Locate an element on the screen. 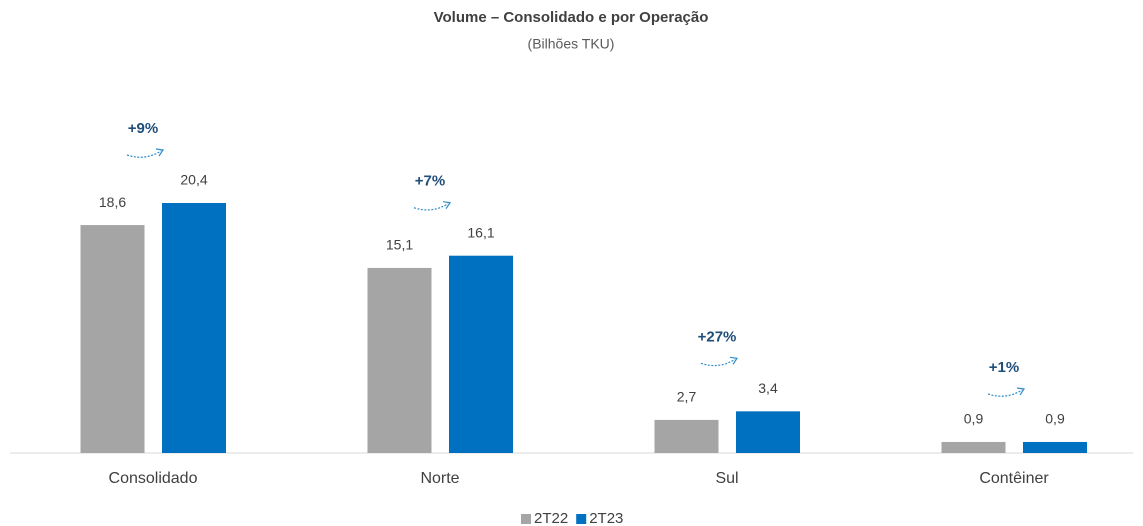 This screenshot has width=1143, height=526. growth-annotation: +9% is located at coordinates (143, 128).